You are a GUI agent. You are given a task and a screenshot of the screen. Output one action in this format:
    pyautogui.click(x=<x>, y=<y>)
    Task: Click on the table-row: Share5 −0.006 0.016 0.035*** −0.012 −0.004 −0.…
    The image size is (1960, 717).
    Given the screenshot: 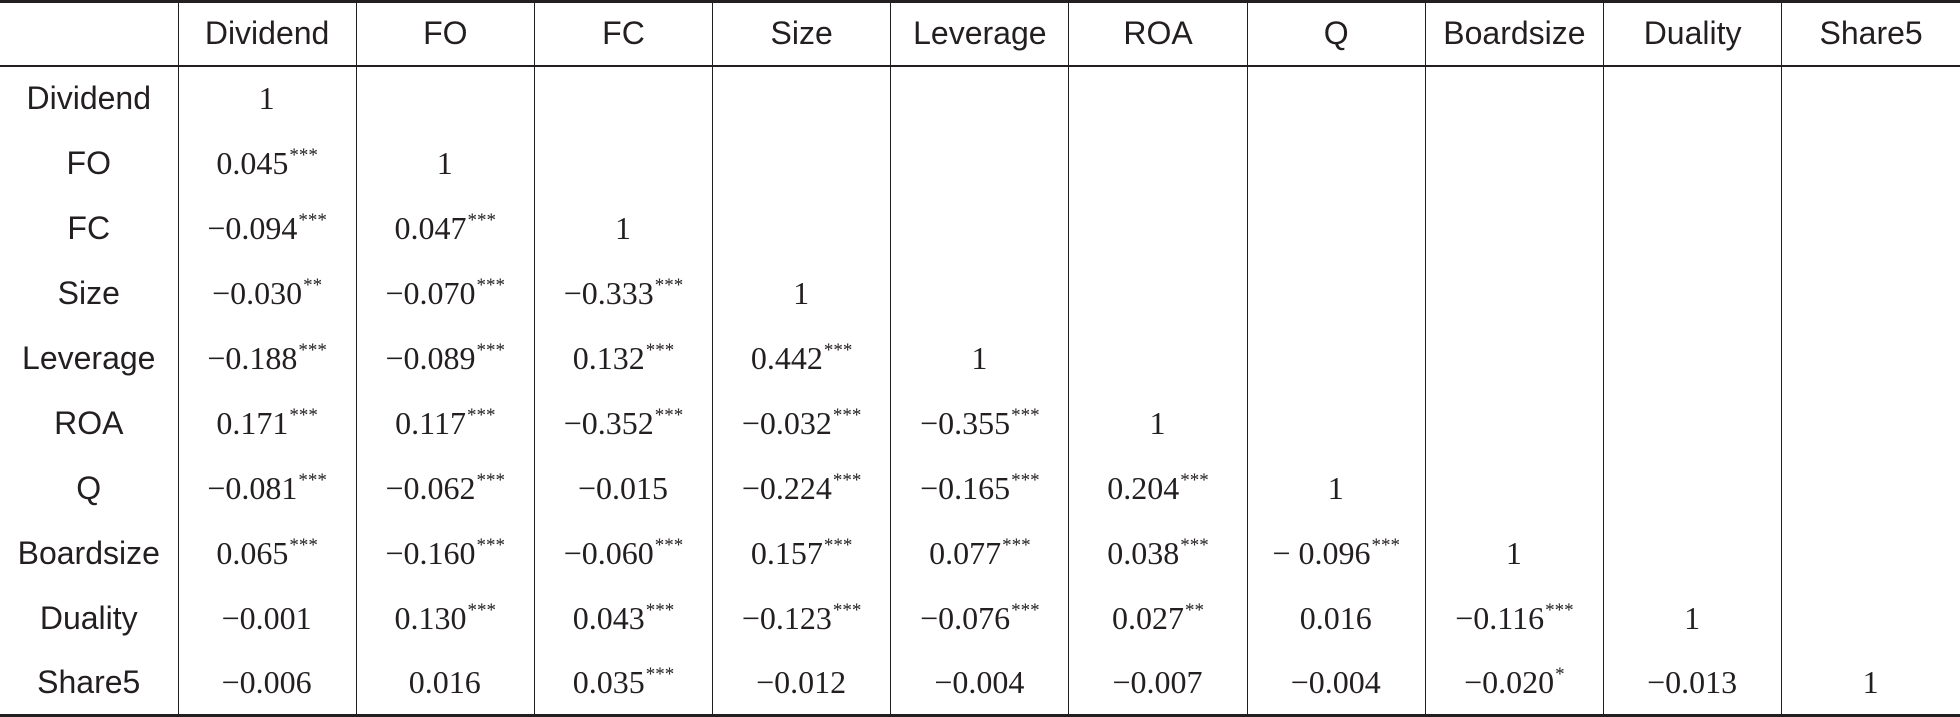 What is the action you would take?
    pyautogui.click(x=980, y=683)
    